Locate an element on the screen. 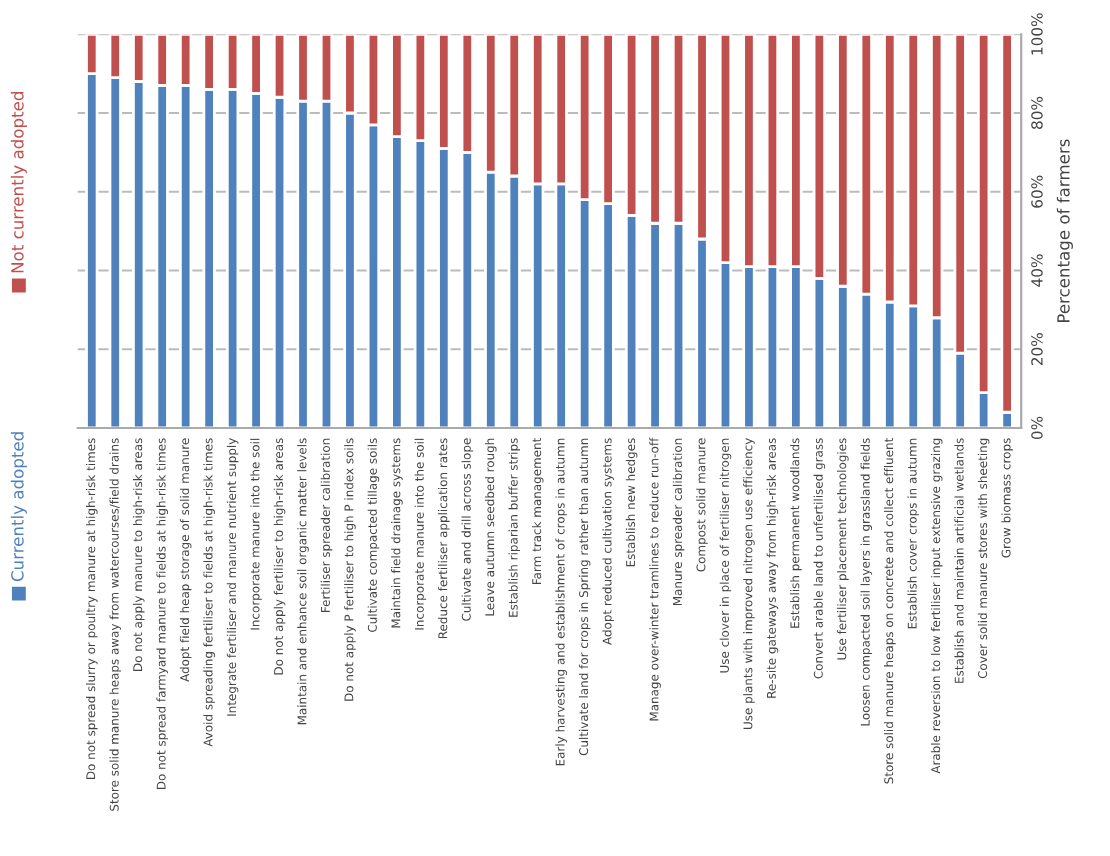  text: Not currently adopted is located at coordinates (18, 182).